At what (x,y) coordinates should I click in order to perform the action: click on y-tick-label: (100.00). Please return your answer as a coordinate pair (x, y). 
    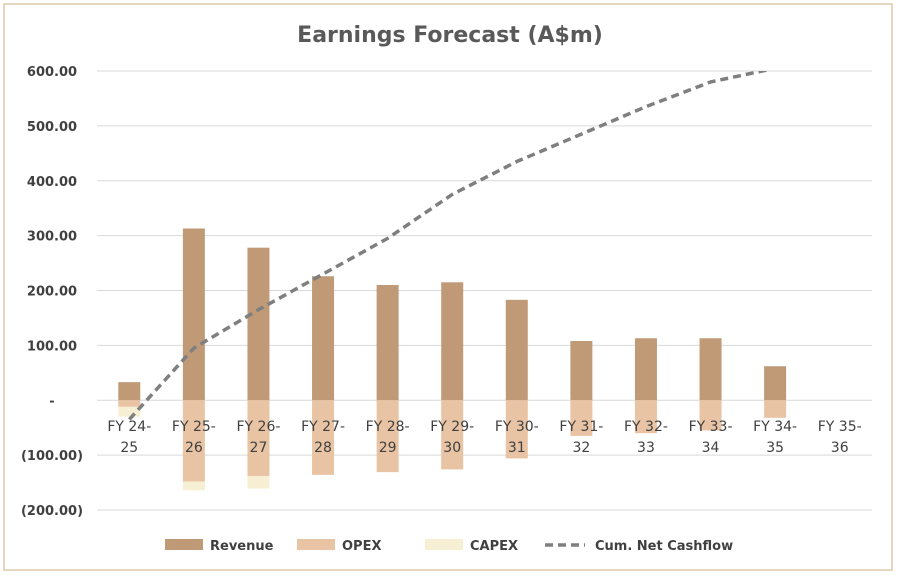
    Looking at the image, I should click on (52, 456).